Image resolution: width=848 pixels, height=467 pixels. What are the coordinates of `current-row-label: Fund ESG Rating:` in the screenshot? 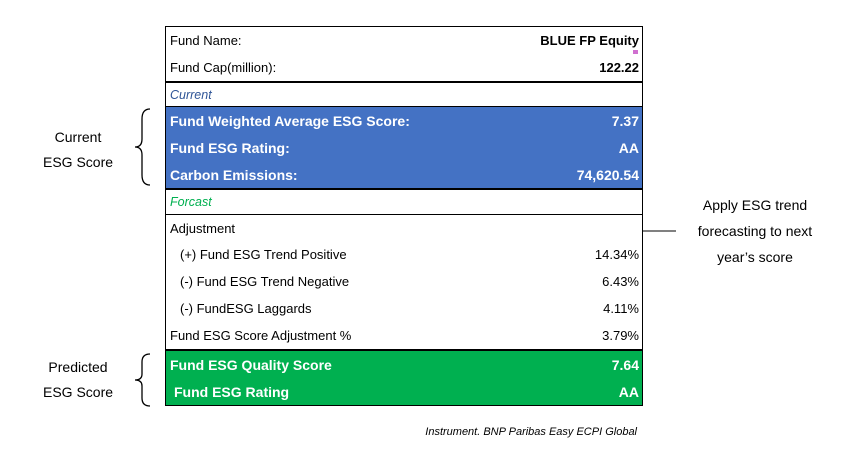 It's located at (230, 147).